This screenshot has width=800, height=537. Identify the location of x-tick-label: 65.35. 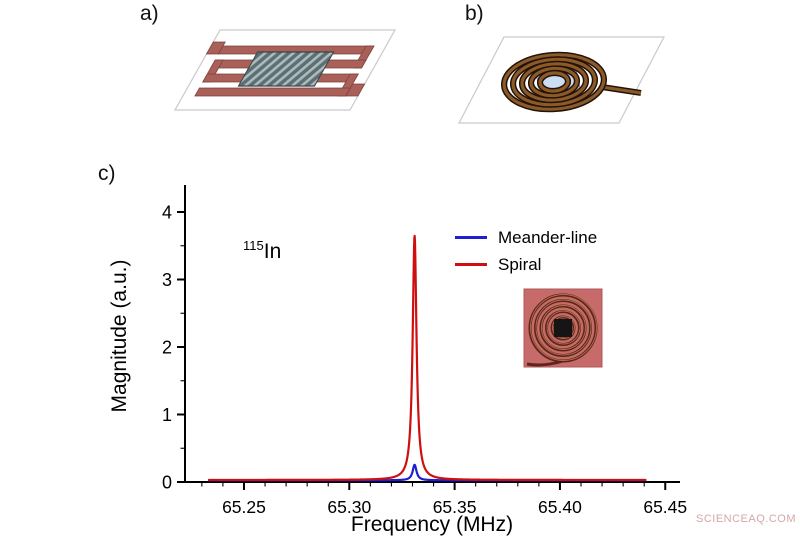
(455, 507).